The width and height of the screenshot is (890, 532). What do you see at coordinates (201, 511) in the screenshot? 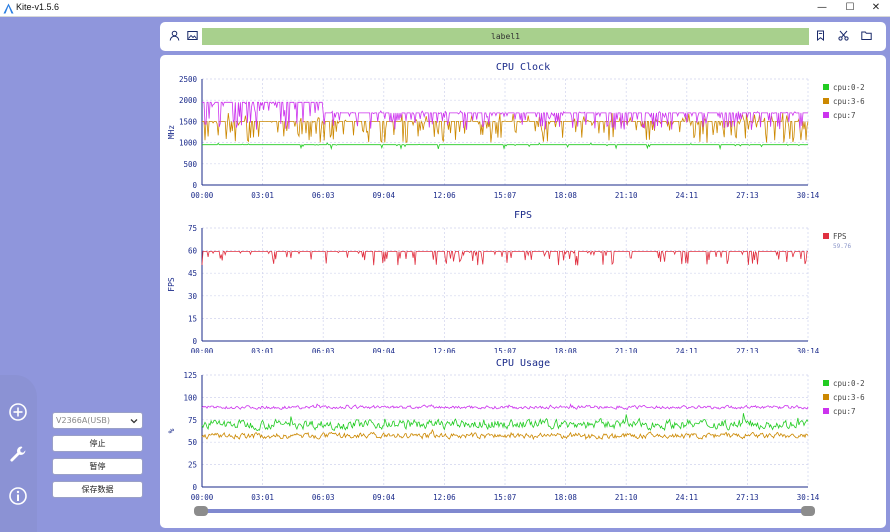
I see `timeline-start-handle` at bounding box center [201, 511].